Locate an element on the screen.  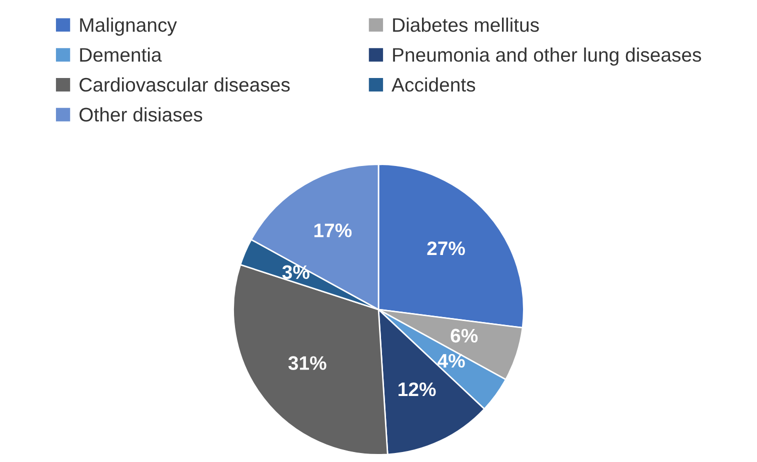
data-label: 6% is located at coordinates (464, 335).